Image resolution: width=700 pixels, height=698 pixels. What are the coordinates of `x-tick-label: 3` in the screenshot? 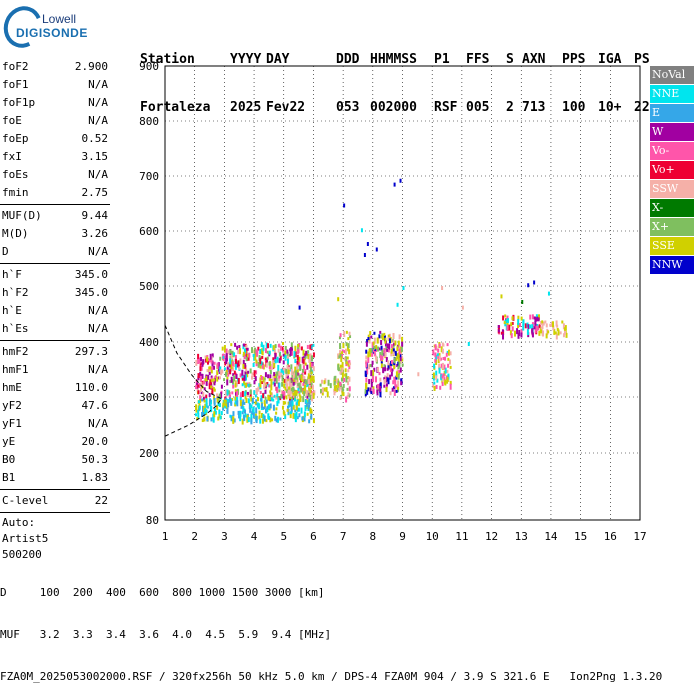 It's located at (224, 536).